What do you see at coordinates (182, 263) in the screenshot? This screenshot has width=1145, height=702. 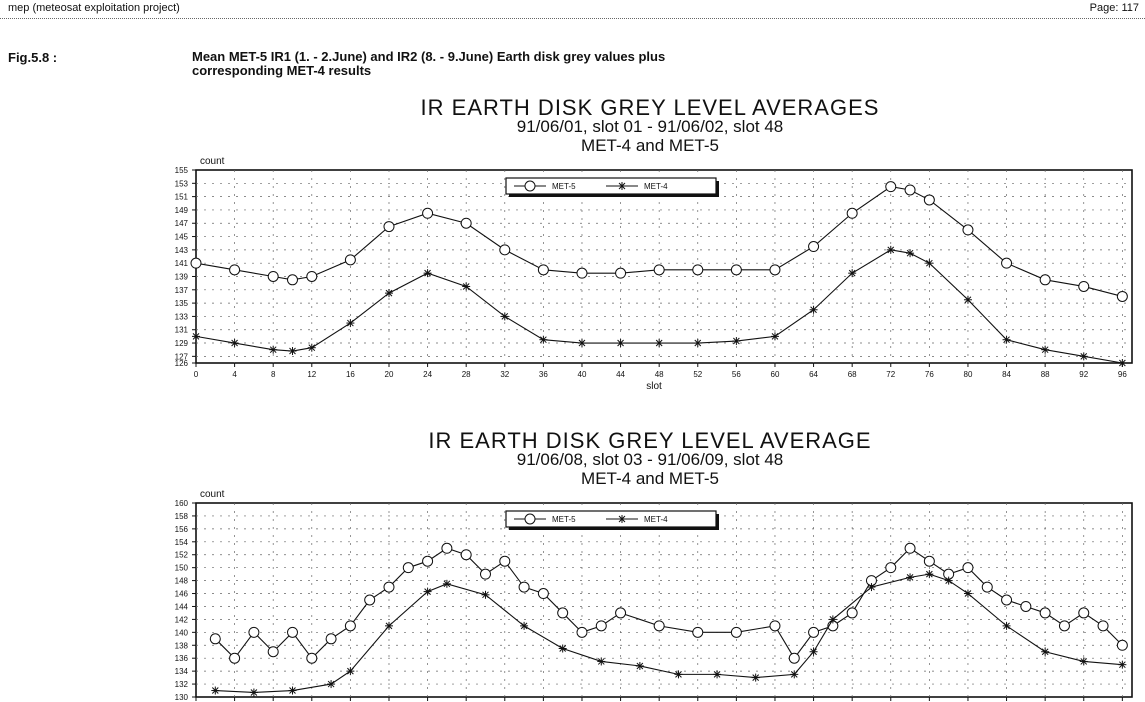 I see `chart1-ytick-label: 141` at bounding box center [182, 263].